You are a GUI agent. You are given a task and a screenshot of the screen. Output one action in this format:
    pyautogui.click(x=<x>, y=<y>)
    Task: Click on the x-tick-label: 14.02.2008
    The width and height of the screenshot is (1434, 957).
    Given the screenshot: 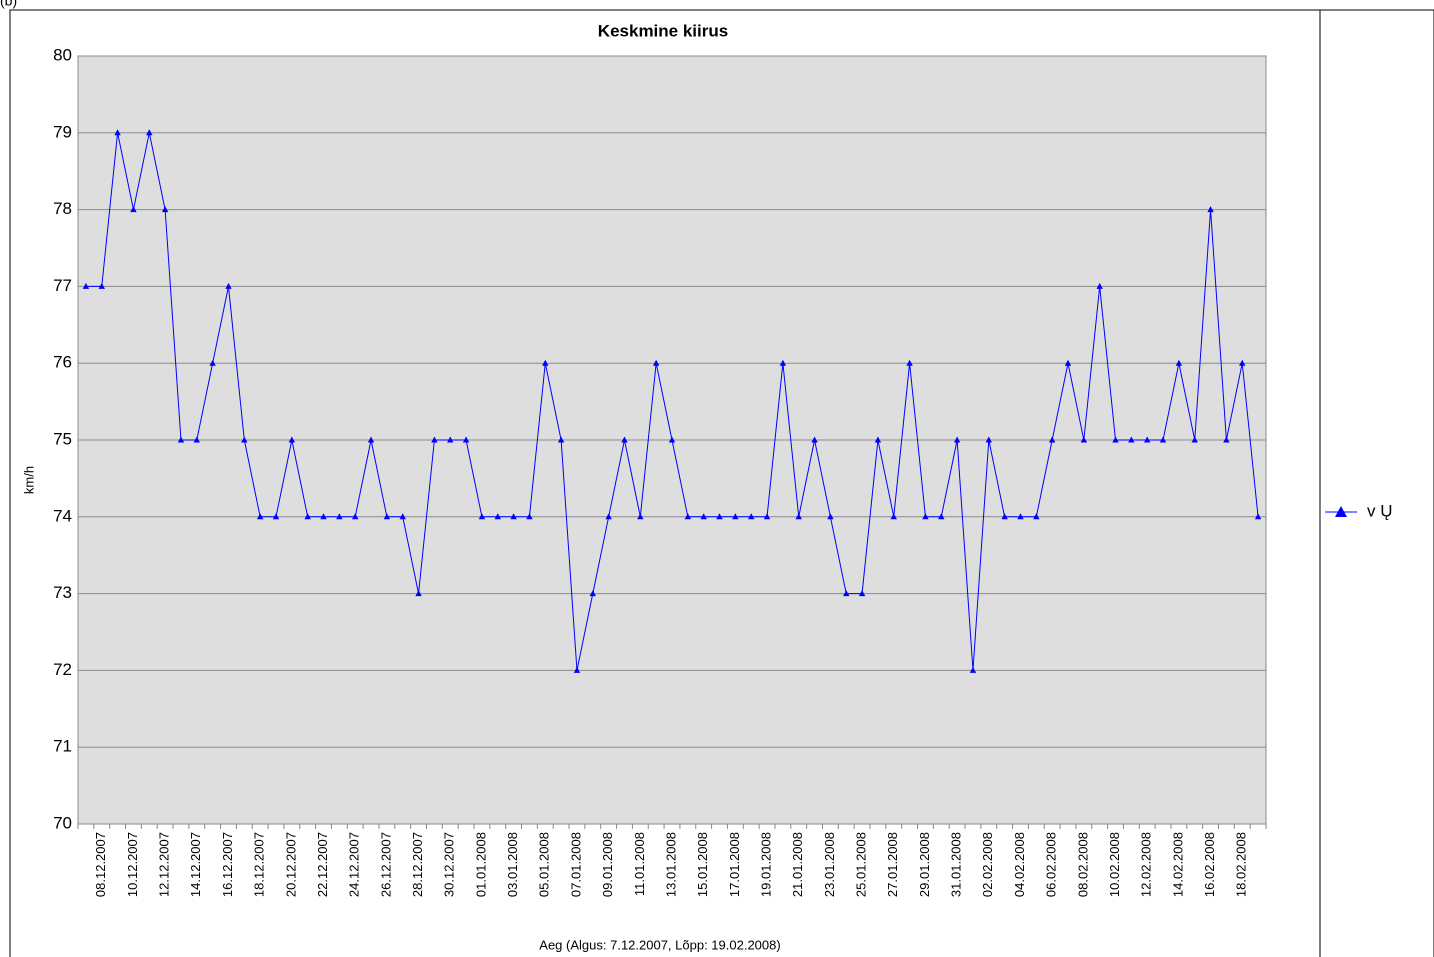 What is the action you would take?
    pyautogui.click(x=1177, y=864)
    